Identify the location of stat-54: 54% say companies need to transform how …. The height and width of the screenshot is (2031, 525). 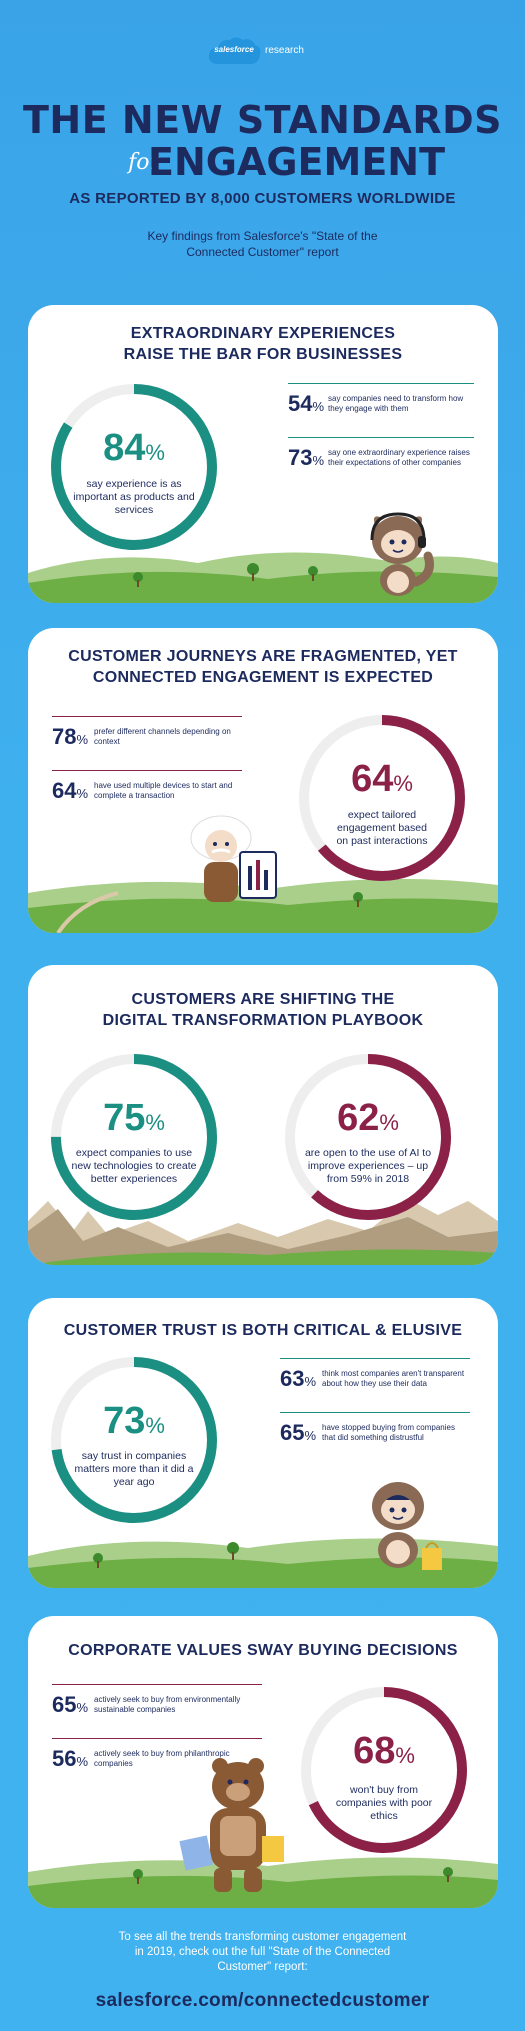
(381, 408).